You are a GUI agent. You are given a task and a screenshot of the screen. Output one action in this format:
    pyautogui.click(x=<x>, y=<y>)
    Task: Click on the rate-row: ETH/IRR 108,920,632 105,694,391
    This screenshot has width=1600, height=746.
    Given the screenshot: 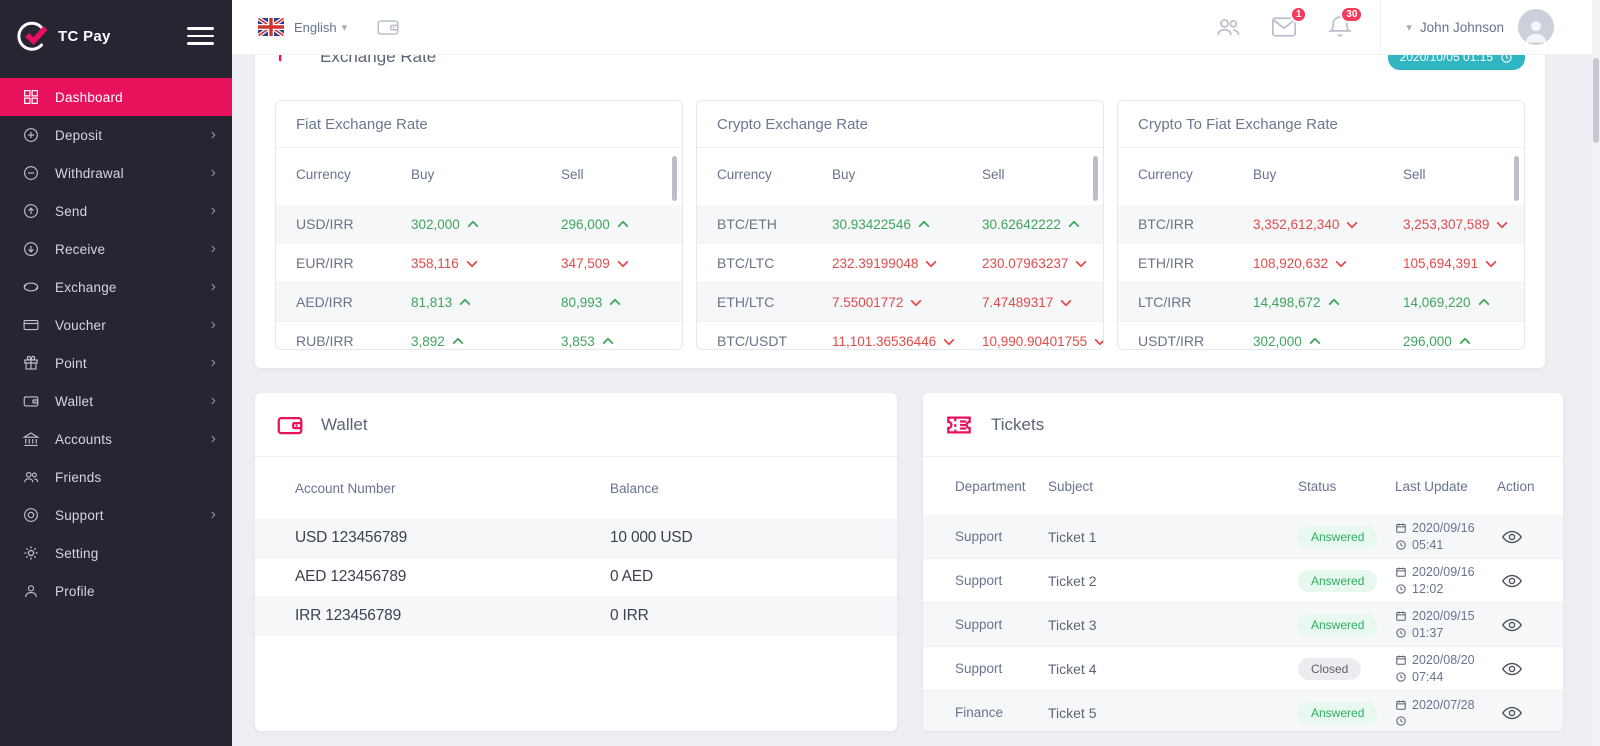 What is the action you would take?
    pyautogui.click(x=1321, y=263)
    